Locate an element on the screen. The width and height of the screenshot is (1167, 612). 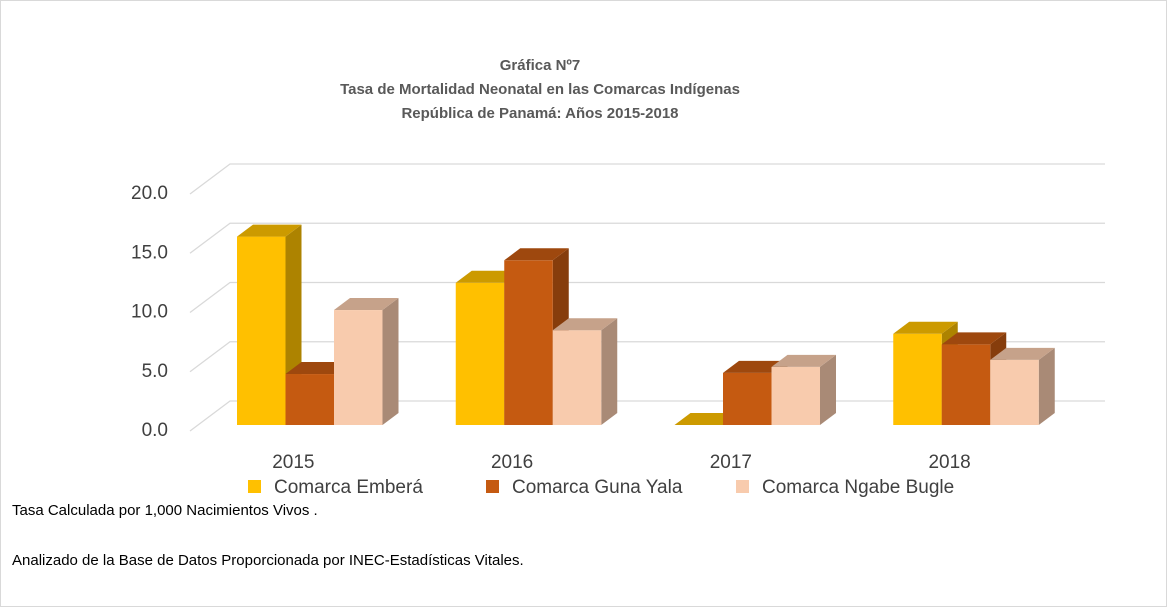
legend-label: Comarca Guna Yala is located at coordinates (597, 487).